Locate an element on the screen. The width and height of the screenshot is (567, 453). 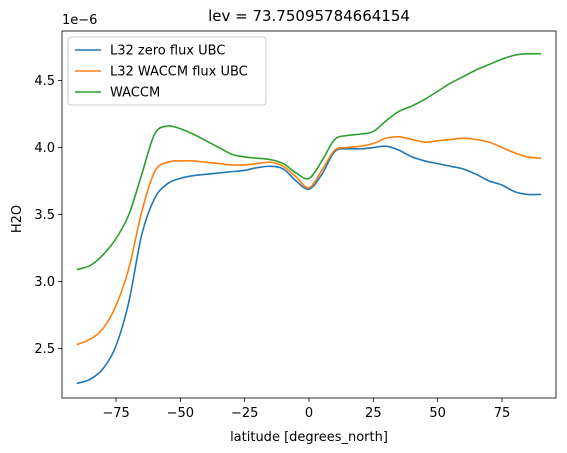
legend: L32 zero flux UBC L32 WACCM flux UBC WACCM is located at coordinates (167, 71).